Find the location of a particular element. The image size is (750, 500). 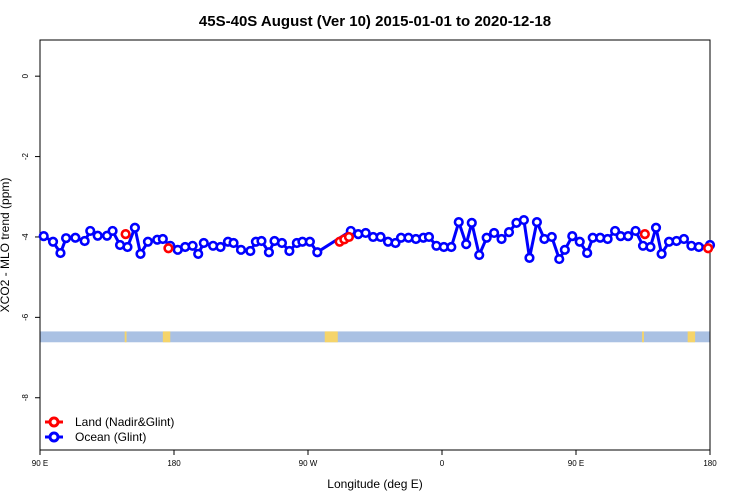

ocean-series is located at coordinates (377, 239).